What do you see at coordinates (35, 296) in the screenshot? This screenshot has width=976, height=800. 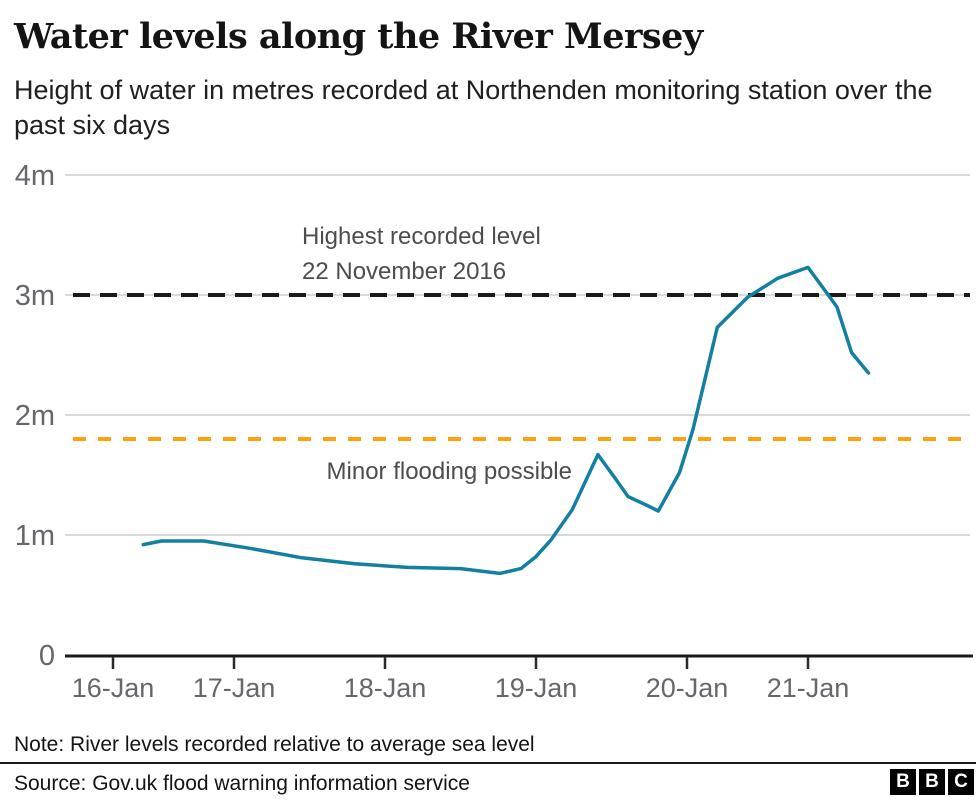 I see `y-tick-label: 3m` at bounding box center [35, 296].